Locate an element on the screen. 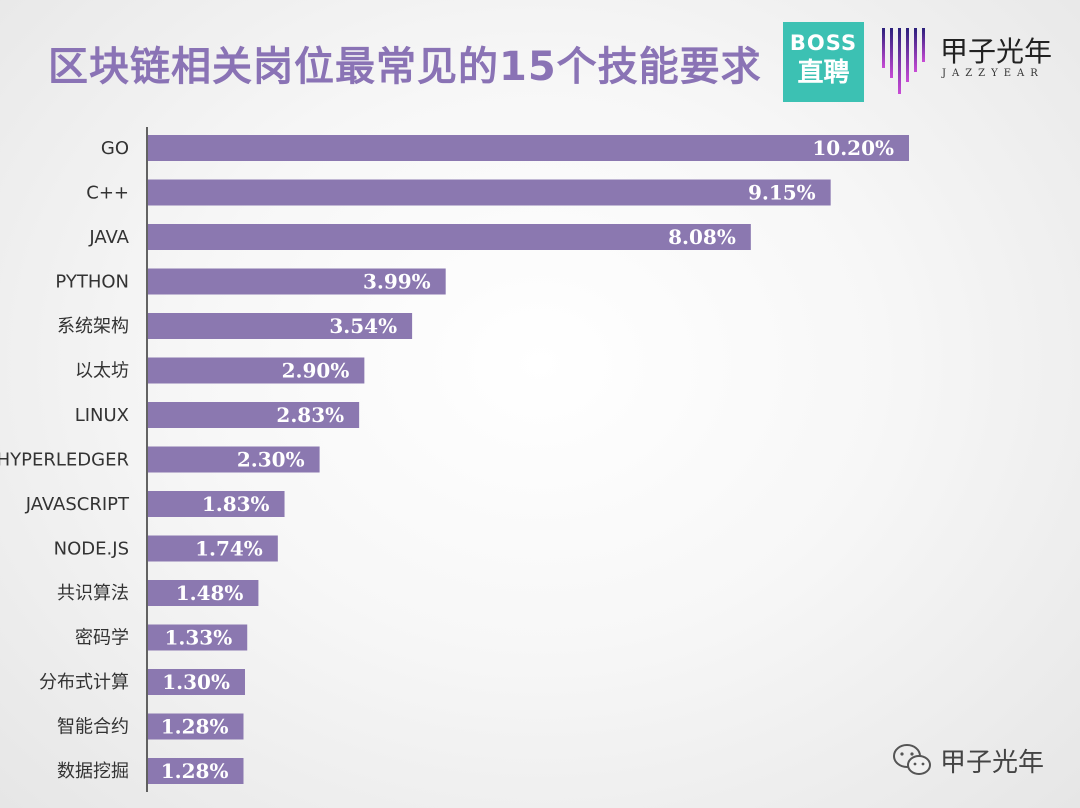 This screenshot has width=1080, height=808. category-label: JAVA is located at coordinates (108, 237).